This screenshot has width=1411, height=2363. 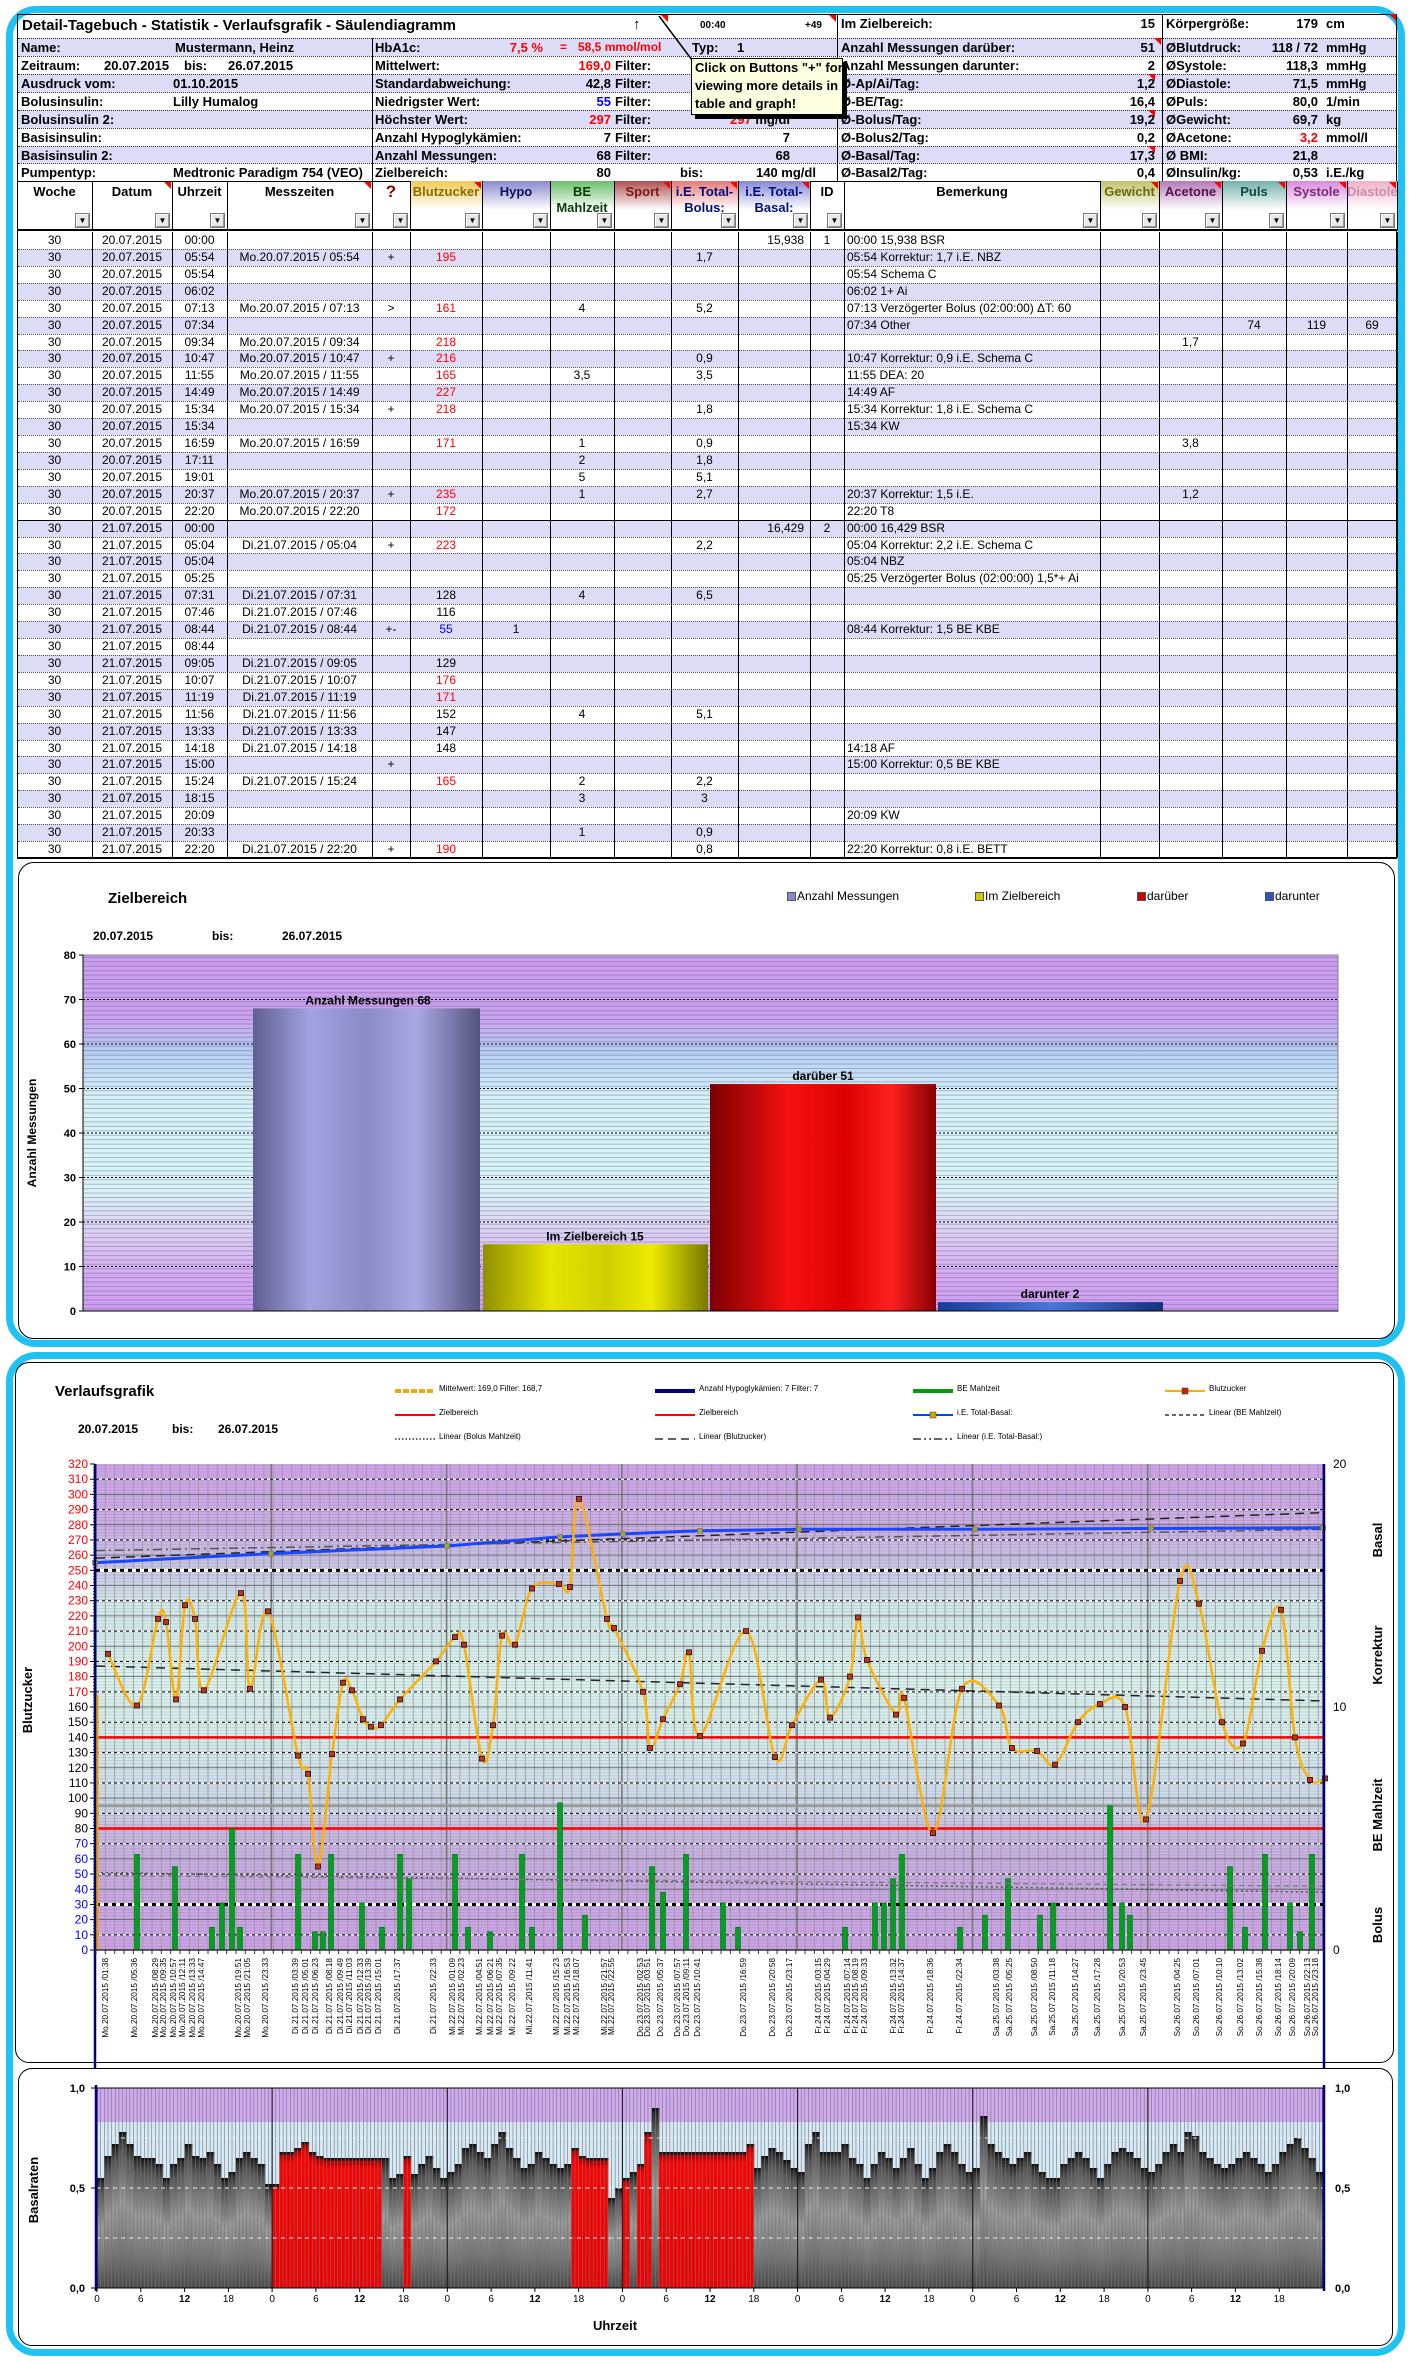 I want to click on svg-text: Mo.20.07.2015 /19:51, so click(x=238, y=1998).